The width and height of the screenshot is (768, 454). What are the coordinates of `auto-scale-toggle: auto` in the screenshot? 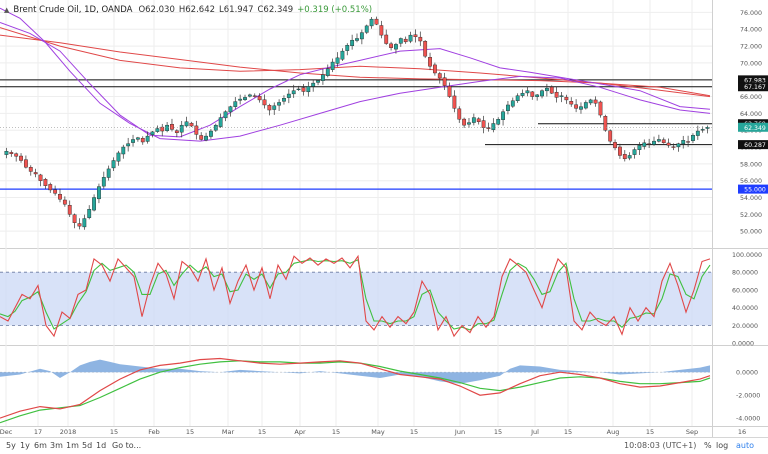 It's located at (745, 445).